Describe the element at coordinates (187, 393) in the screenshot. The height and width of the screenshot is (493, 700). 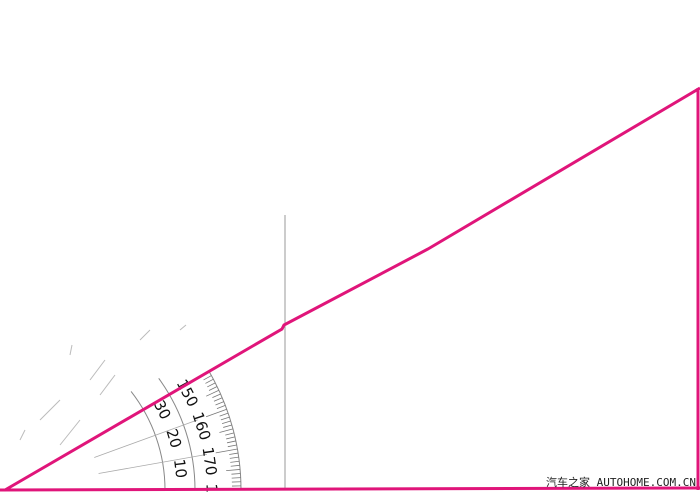
I see `outer-degree-label: 150` at that location.